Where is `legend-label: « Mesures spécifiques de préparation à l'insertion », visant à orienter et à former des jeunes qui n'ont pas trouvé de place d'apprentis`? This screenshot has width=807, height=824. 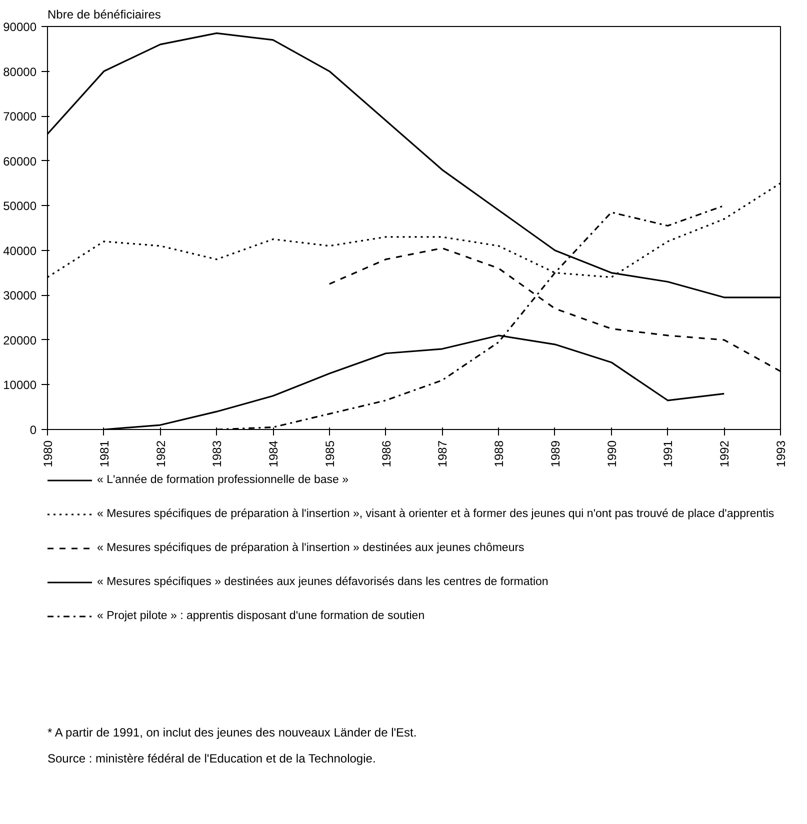
legend-label: « Mesures spécifiques de préparation à l'insertion », visant à orienter et à former des jeunes qui n'ont pas trouvé de place d'apprentis is located at coordinates (435, 514).